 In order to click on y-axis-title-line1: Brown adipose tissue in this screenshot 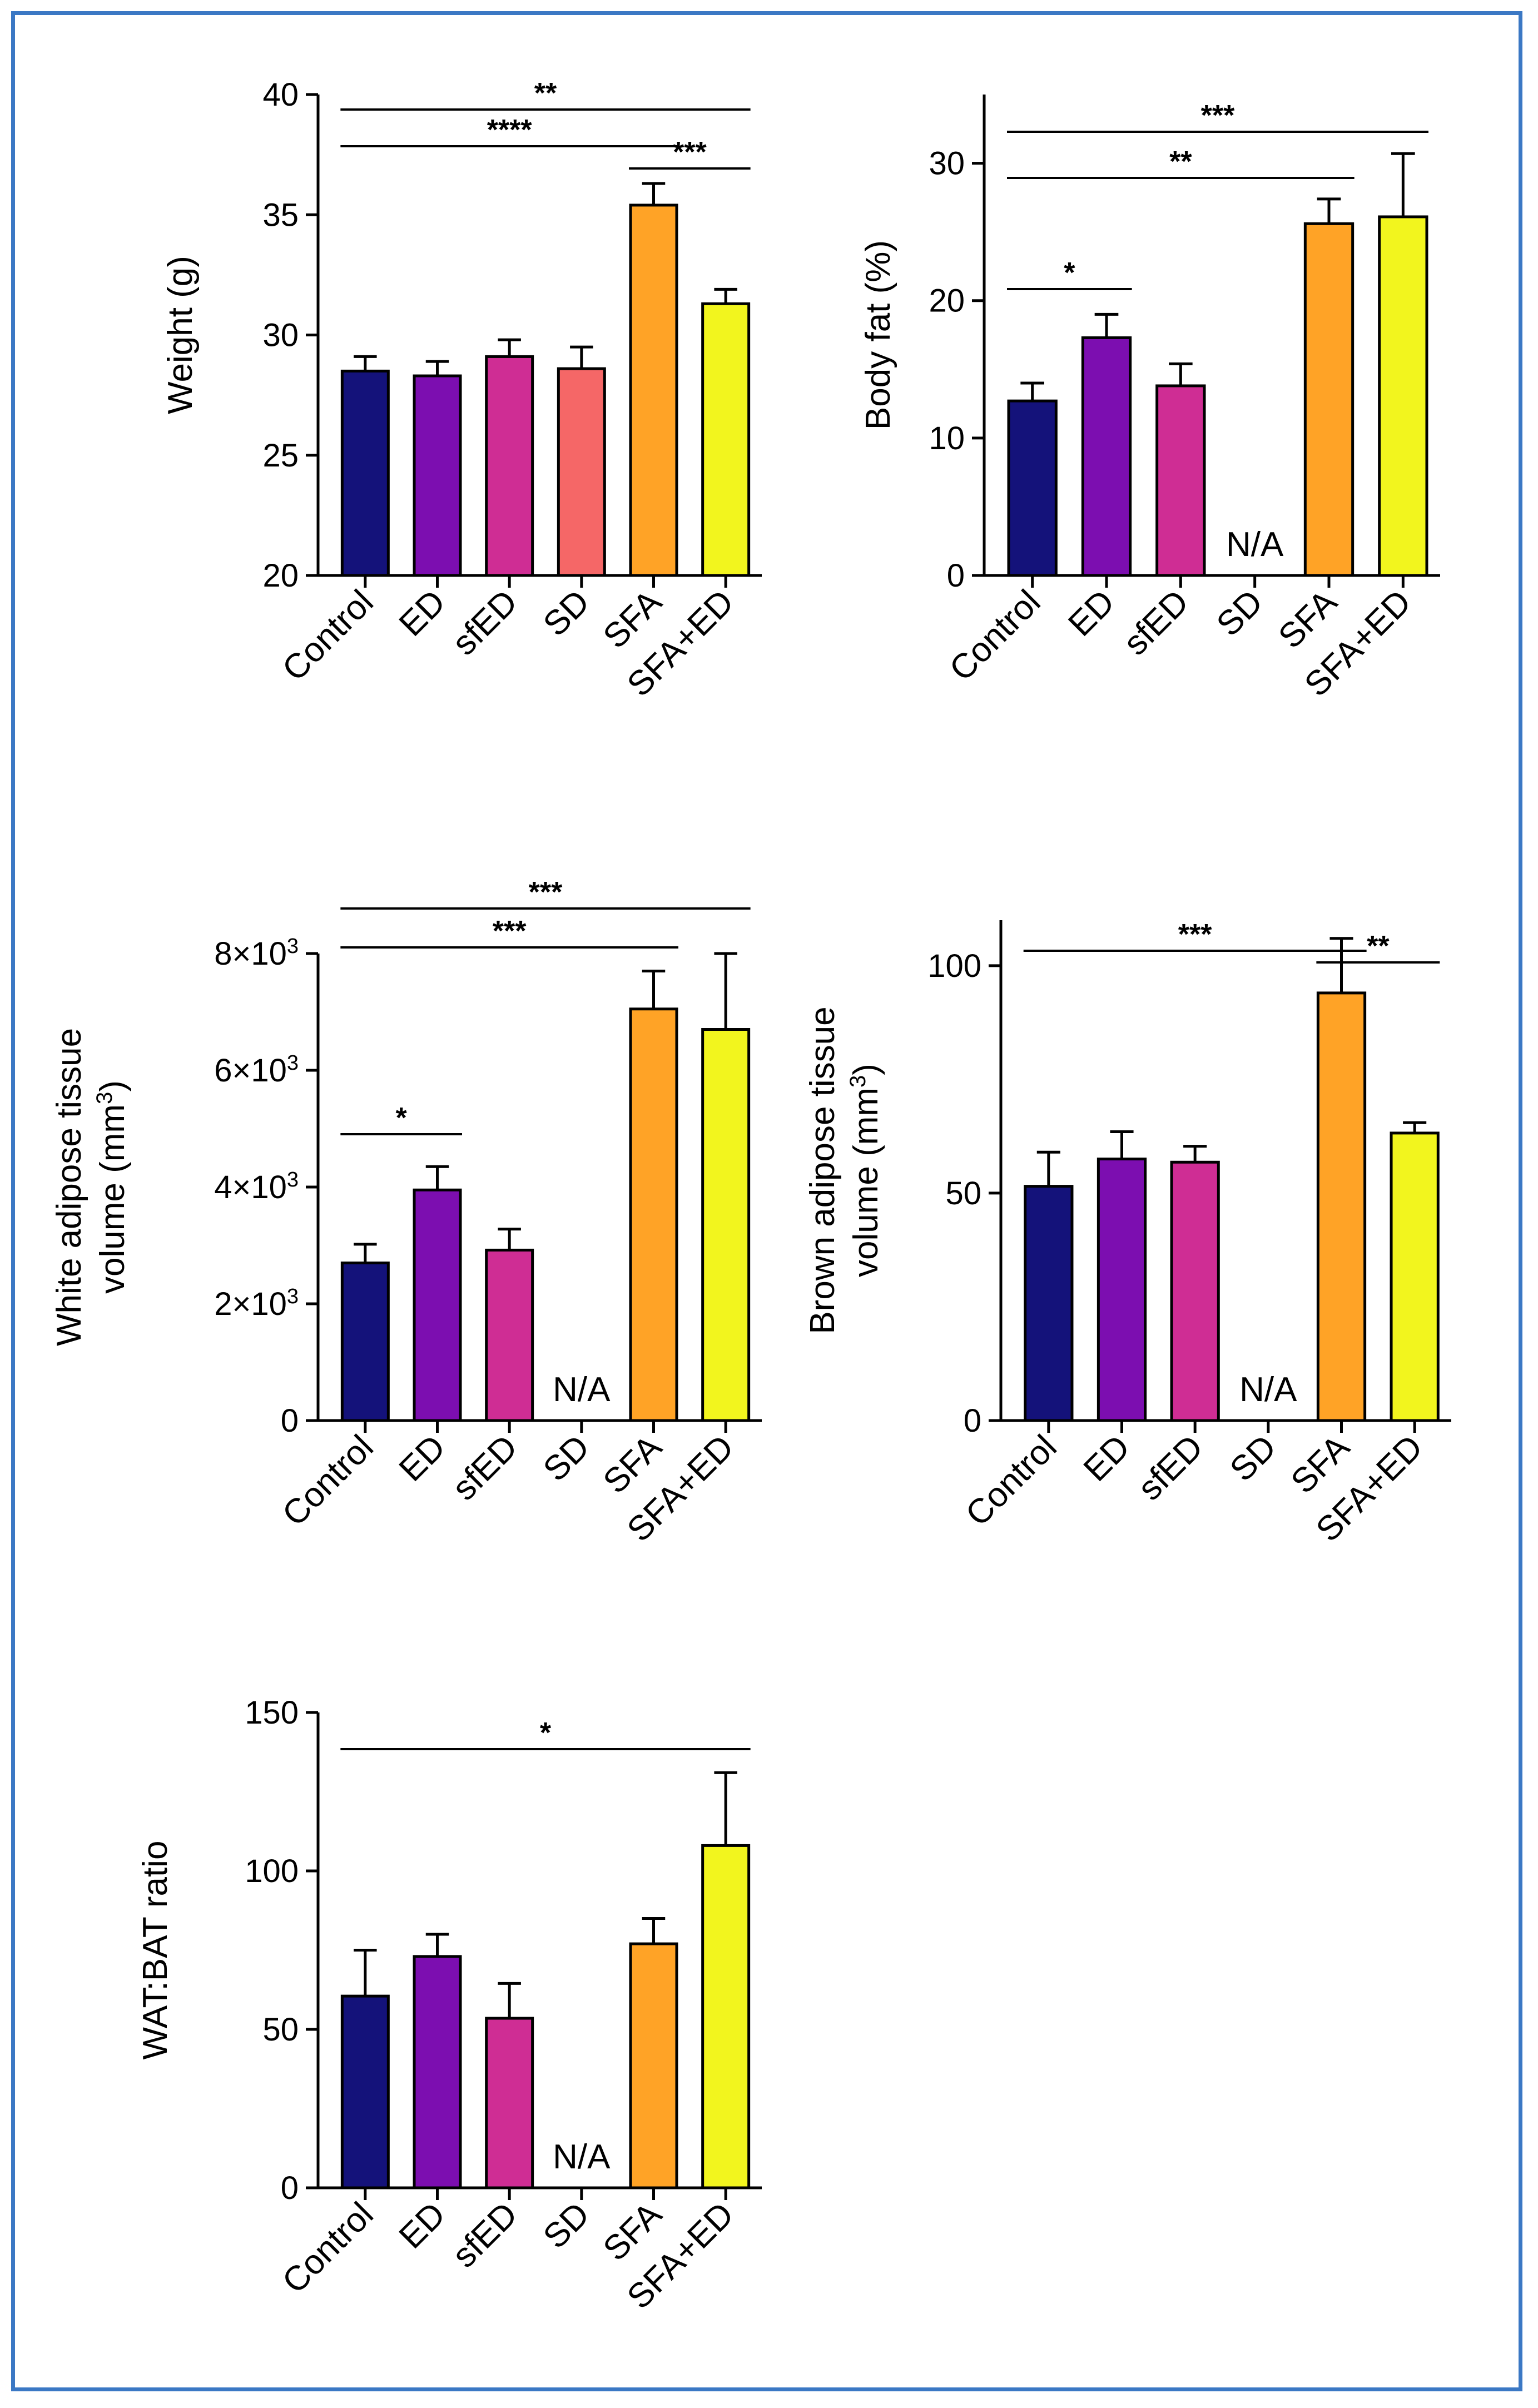, I will do `click(822, 1170)`.